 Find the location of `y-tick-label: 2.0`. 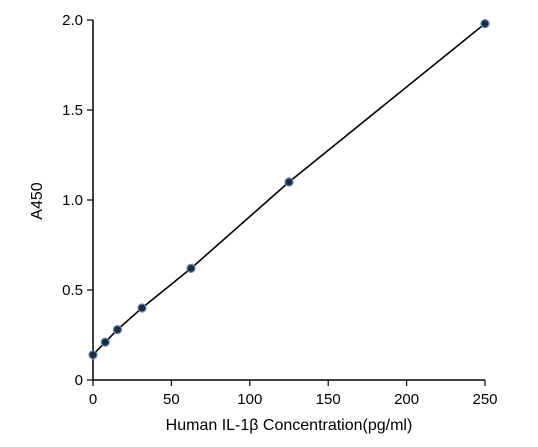

y-tick-label: 2.0 is located at coordinates (72, 20).